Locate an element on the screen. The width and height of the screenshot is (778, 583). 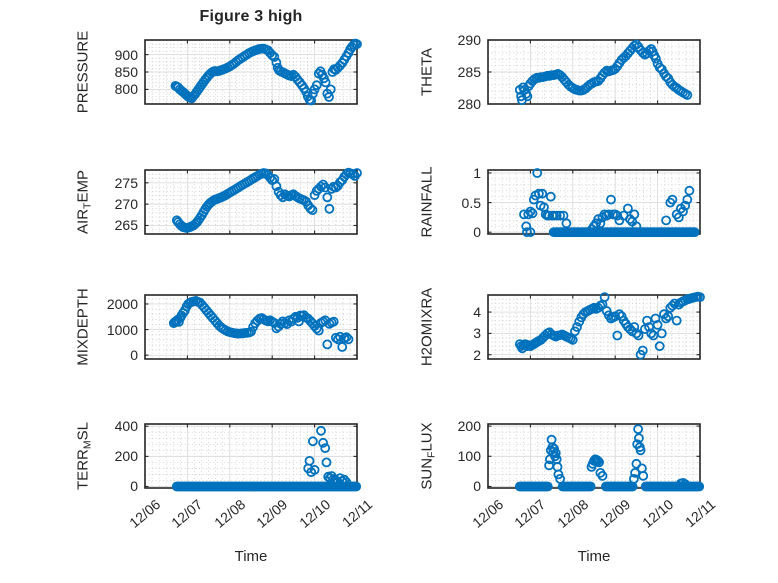
pressure-y-axis-label: PRESSURE is located at coordinates (84, 72).